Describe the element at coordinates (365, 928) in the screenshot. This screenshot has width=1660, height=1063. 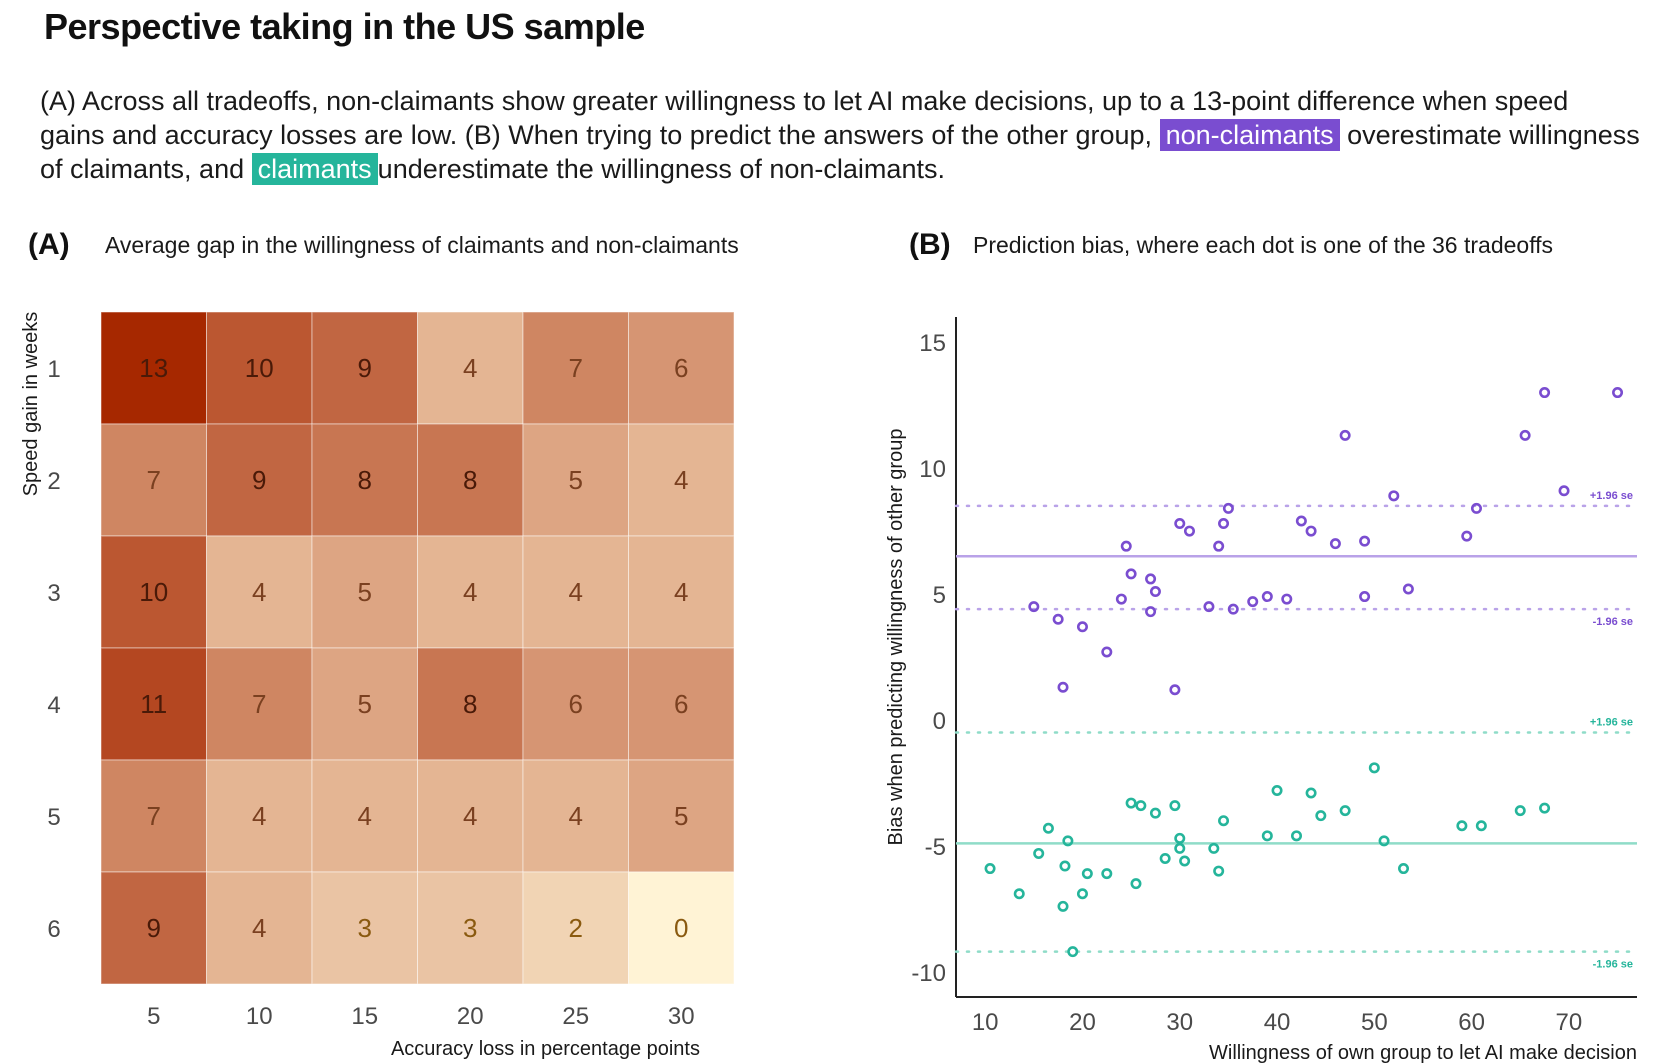
I see `heatmap-cell-label: 3` at that location.